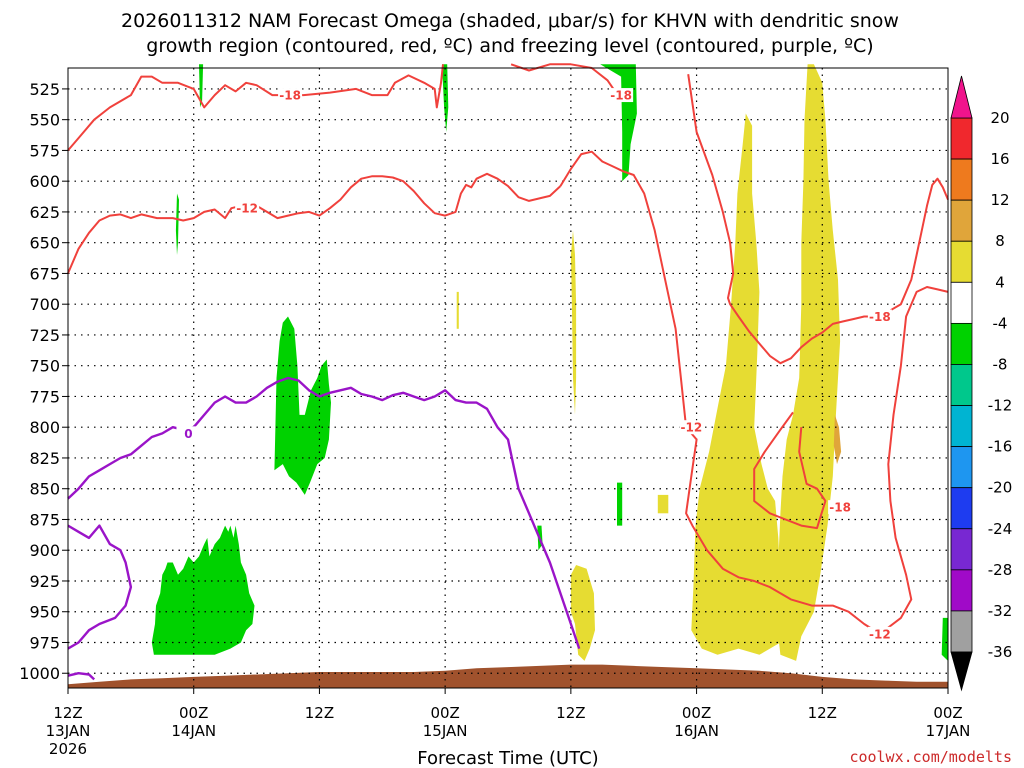 The image size is (1024, 768). What do you see at coordinates (44, 304) in the screenshot?
I see `y-tick-label-700: 700` at bounding box center [44, 304].